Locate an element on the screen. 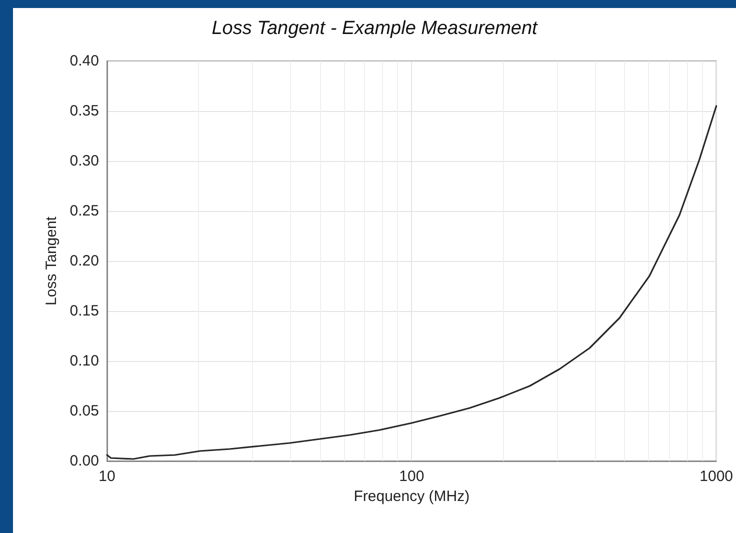 The width and height of the screenshot is (736, 533). x-tick-label: 1000 is located at coordinates (717, 476).